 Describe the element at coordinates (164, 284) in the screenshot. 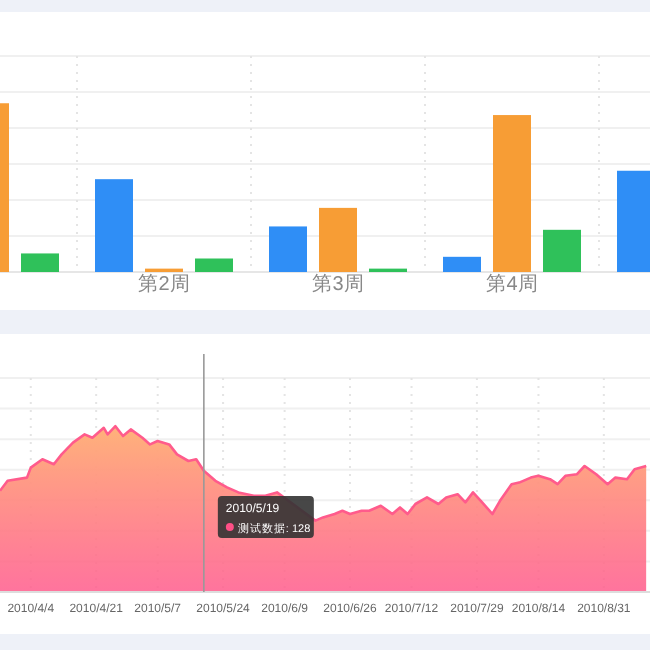

I see `x-tick-label: 第2周` at that location.